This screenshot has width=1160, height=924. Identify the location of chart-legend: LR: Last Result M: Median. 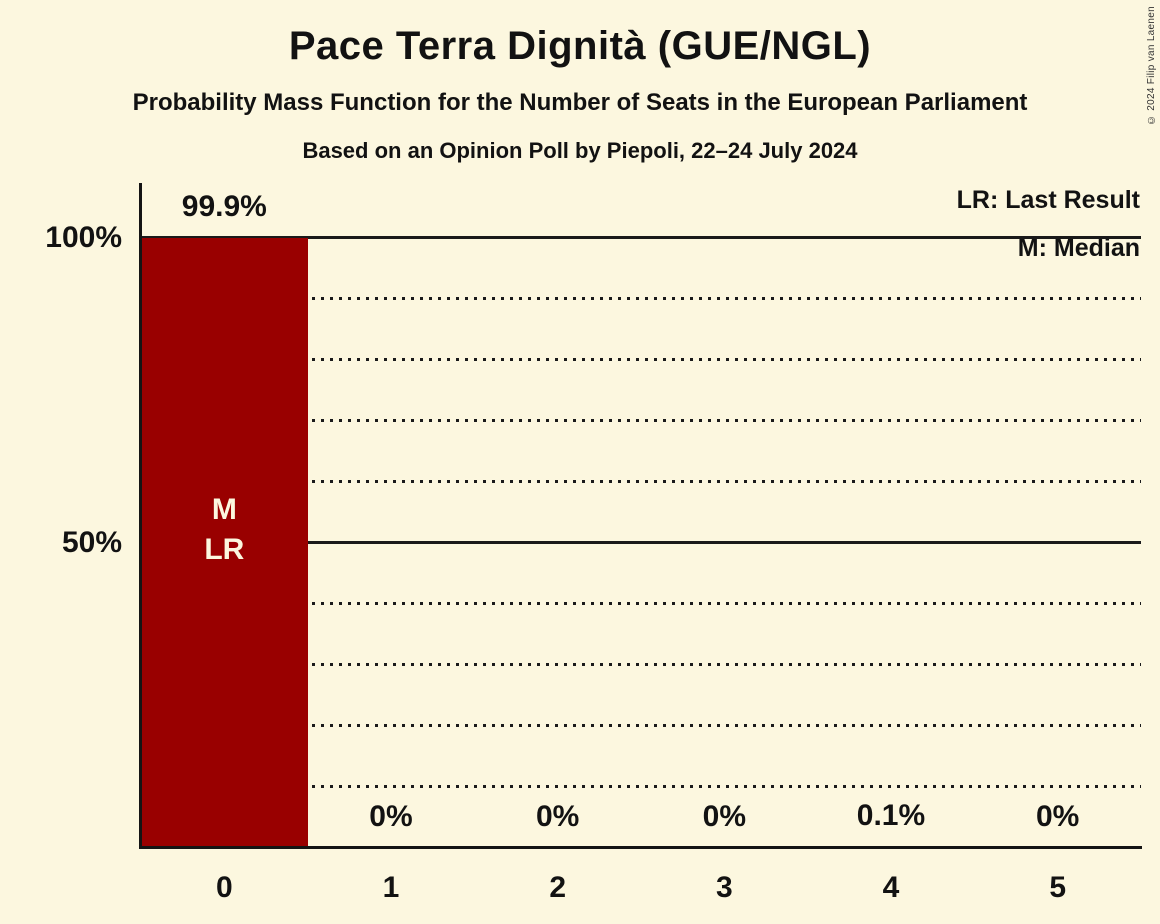
(1048, 224).